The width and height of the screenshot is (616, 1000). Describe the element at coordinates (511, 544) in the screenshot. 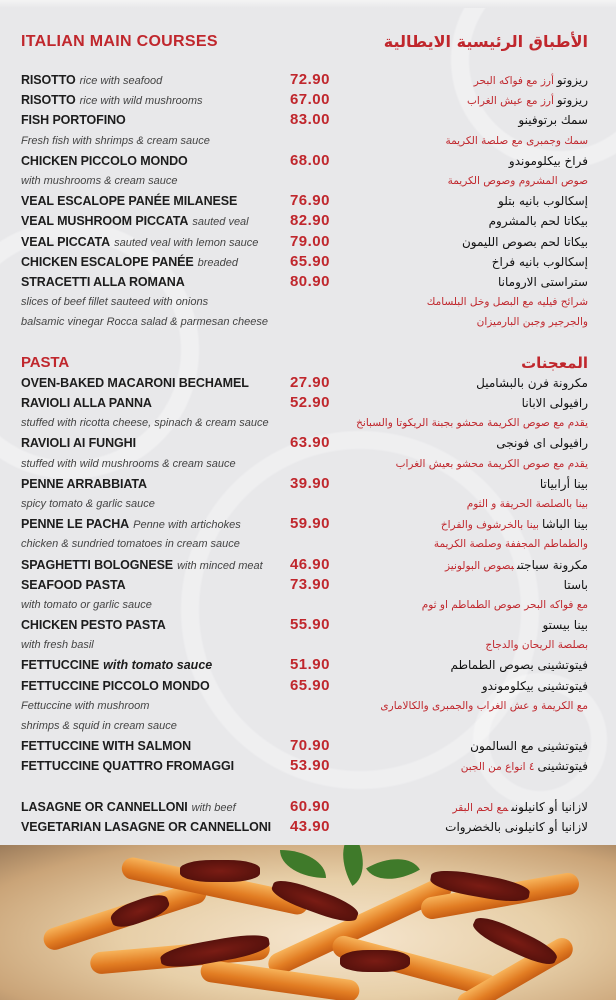

I see `description-ar: والطماطم المجففة وصلصة الكريمة` at that location.